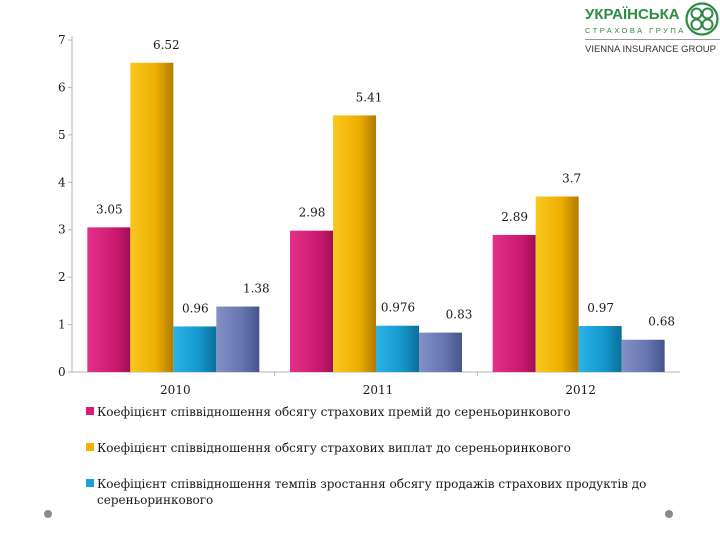  Describe the element at coordinates (312, 213) in the screenshot. I see `data-label: 2.98` at that location.